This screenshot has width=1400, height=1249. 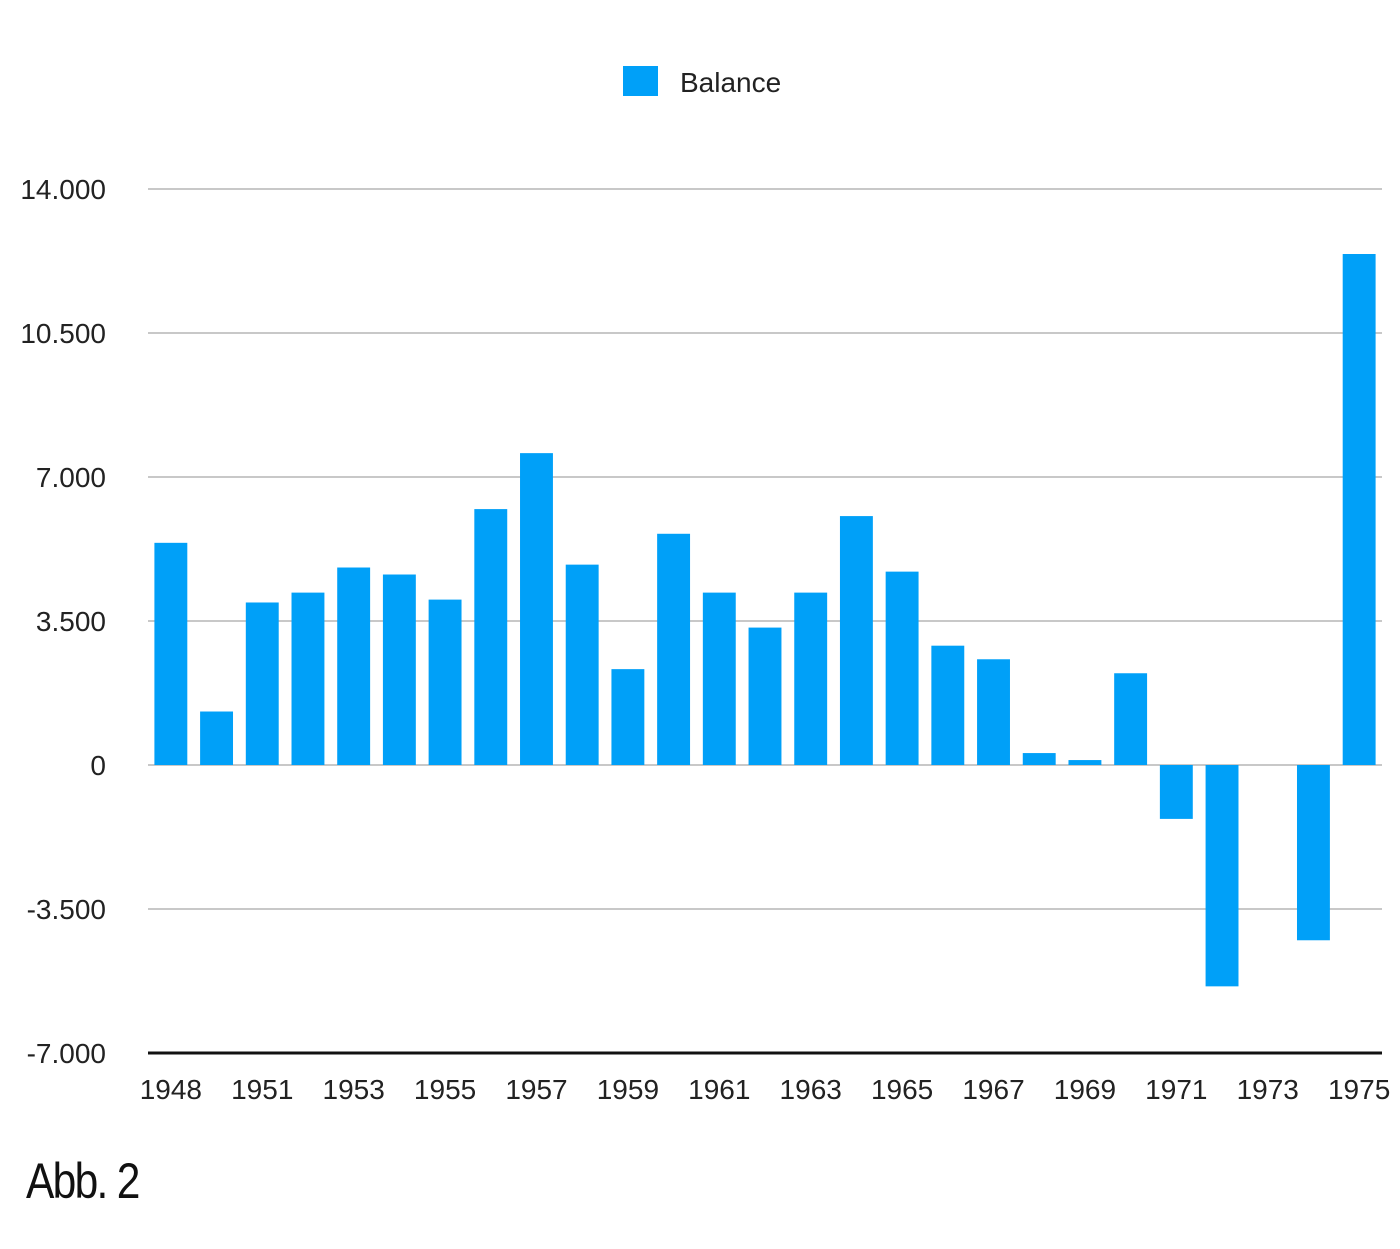 I want to click on bar-1964, so click(x=856, y=640).